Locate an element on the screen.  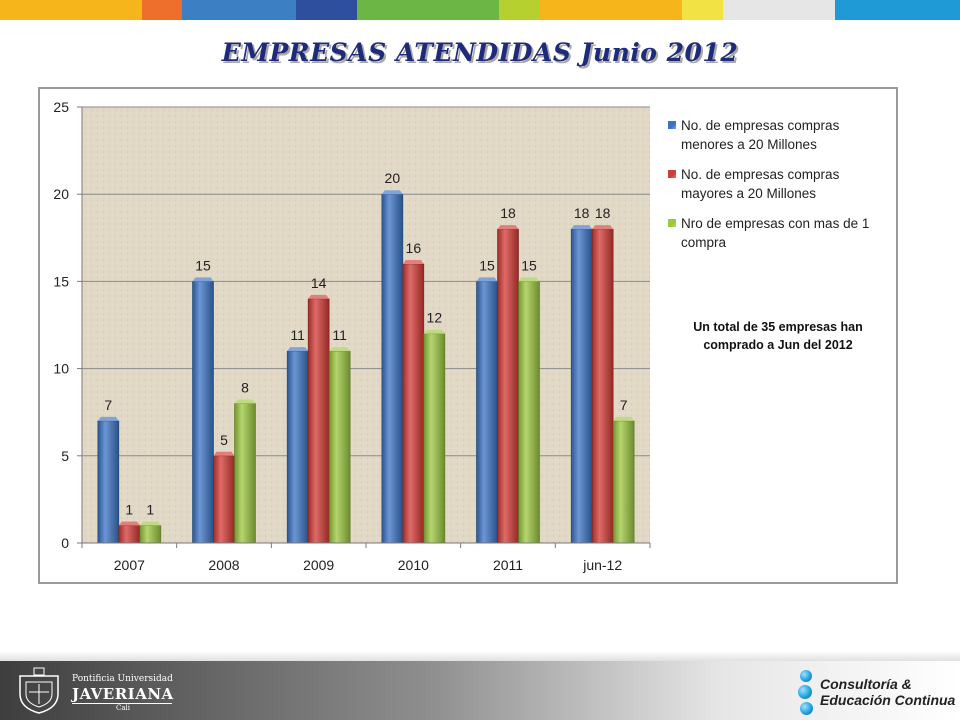
y-tick-label: 0 is located at coordinates (65, 543).